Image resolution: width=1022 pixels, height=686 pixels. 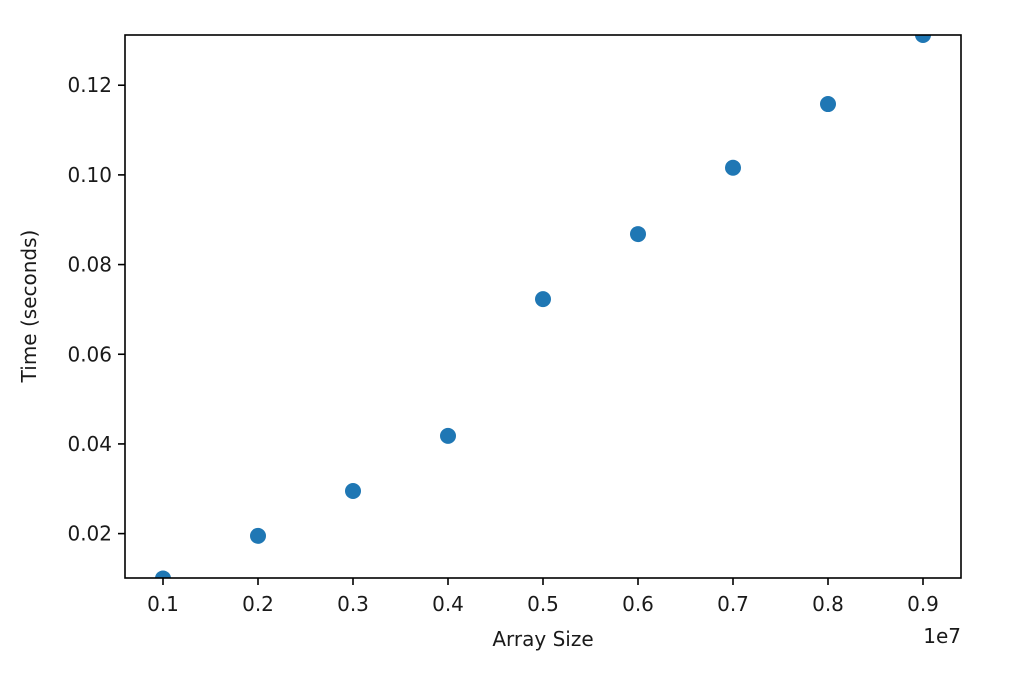 What do you see at coordinates (89, 354) in the screenshot?
I see `y-tick-label: 0.06` at bounding box center [89, 354].